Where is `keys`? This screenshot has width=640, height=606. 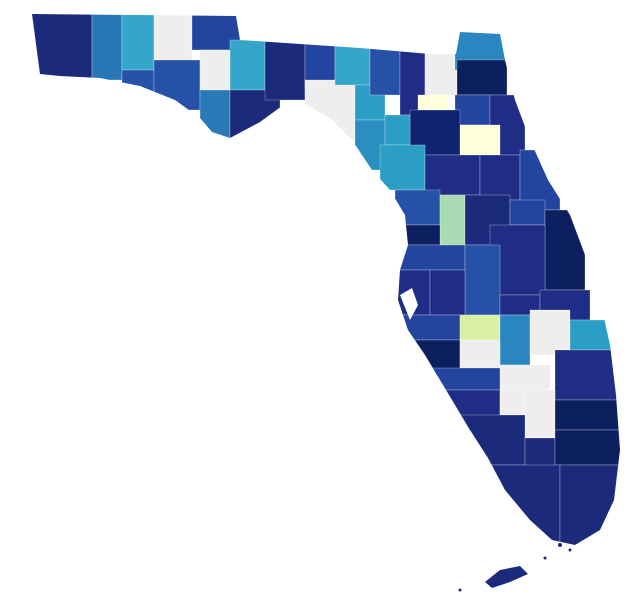 keys is located at coordinates (506, 577).